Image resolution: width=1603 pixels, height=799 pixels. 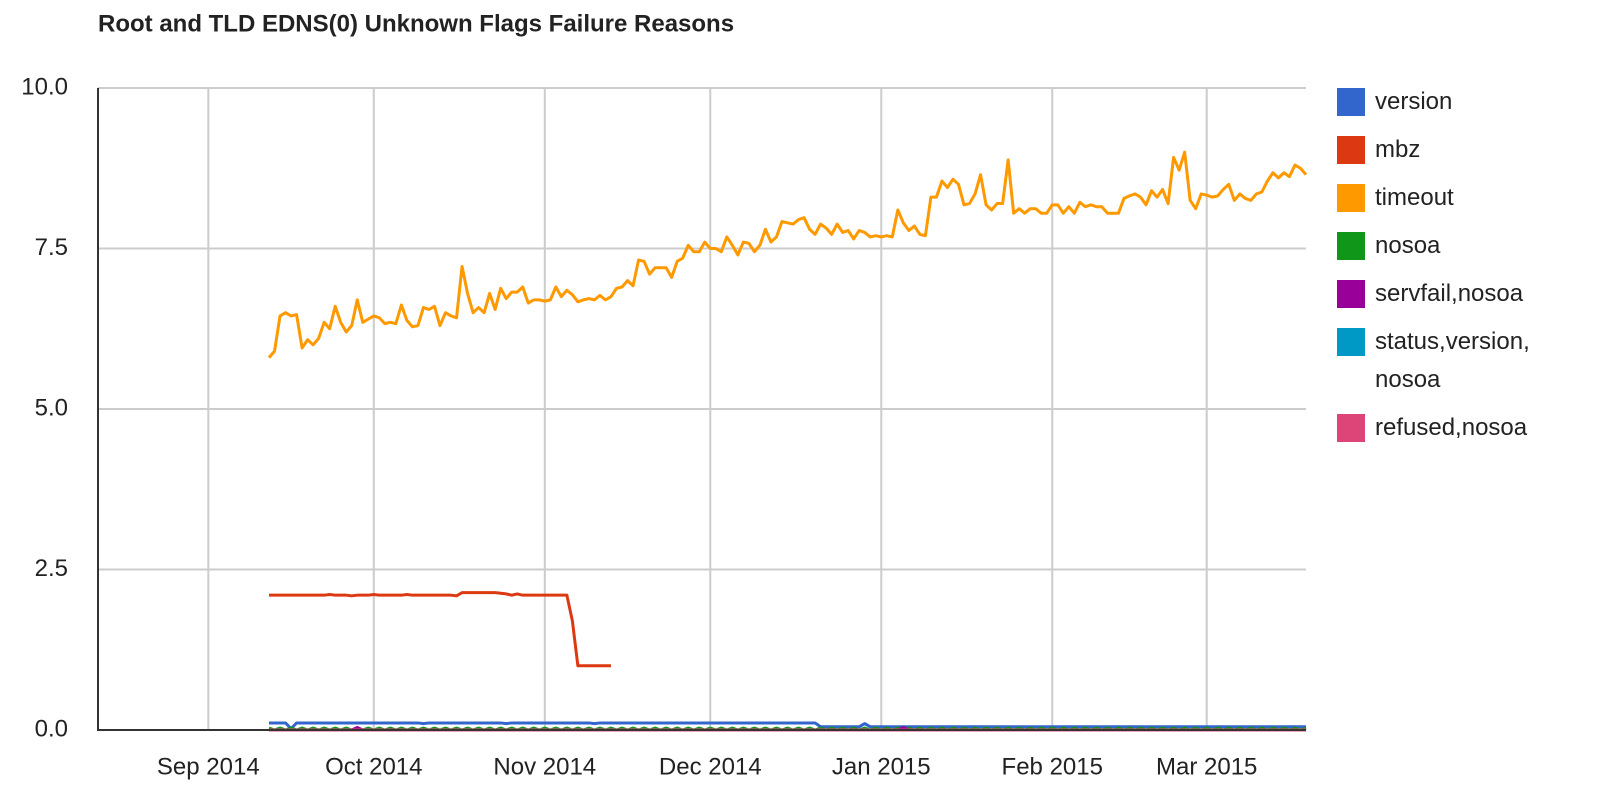 I want to click on legend-label: status,version,nosoa, so click(x=1452, y=360).